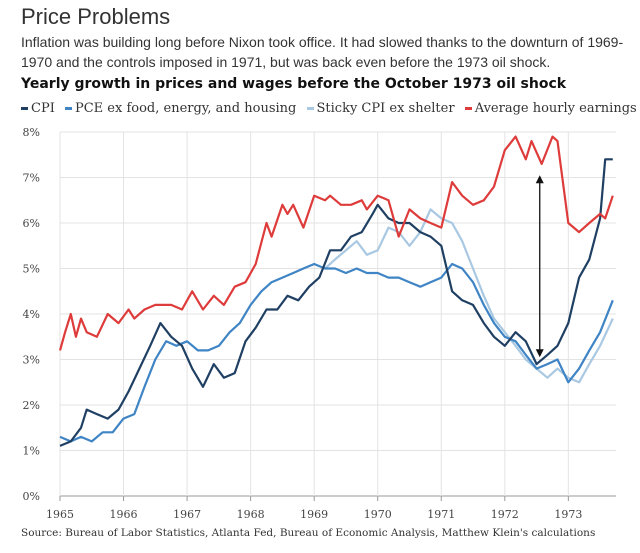 The height and width of the screenshot is (553, 640). Describe the element at coordinates (385, 108) in the screenshot. I see `legend-label-sticky: Sticky CPI ex shelter` at that location.